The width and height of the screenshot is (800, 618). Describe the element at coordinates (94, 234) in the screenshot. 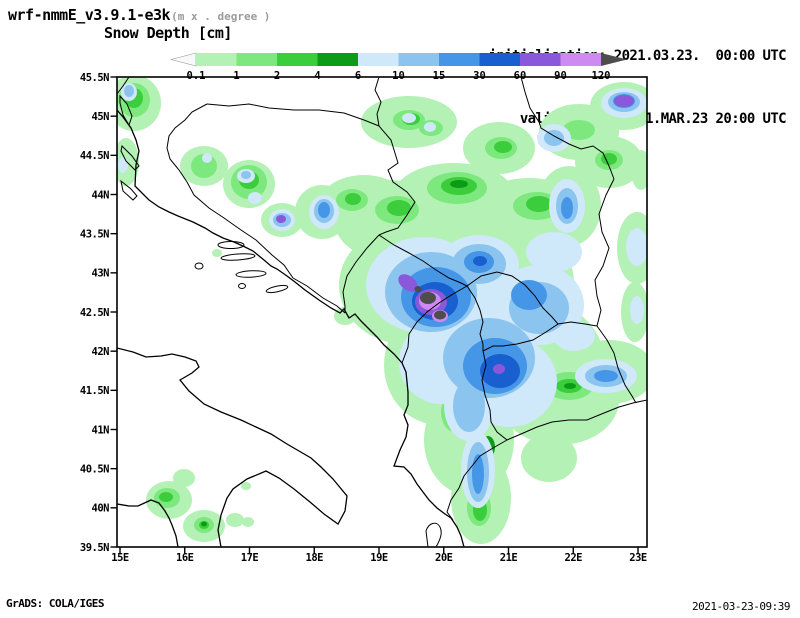

I see `lat-tick-label: 43.5N` at that location.